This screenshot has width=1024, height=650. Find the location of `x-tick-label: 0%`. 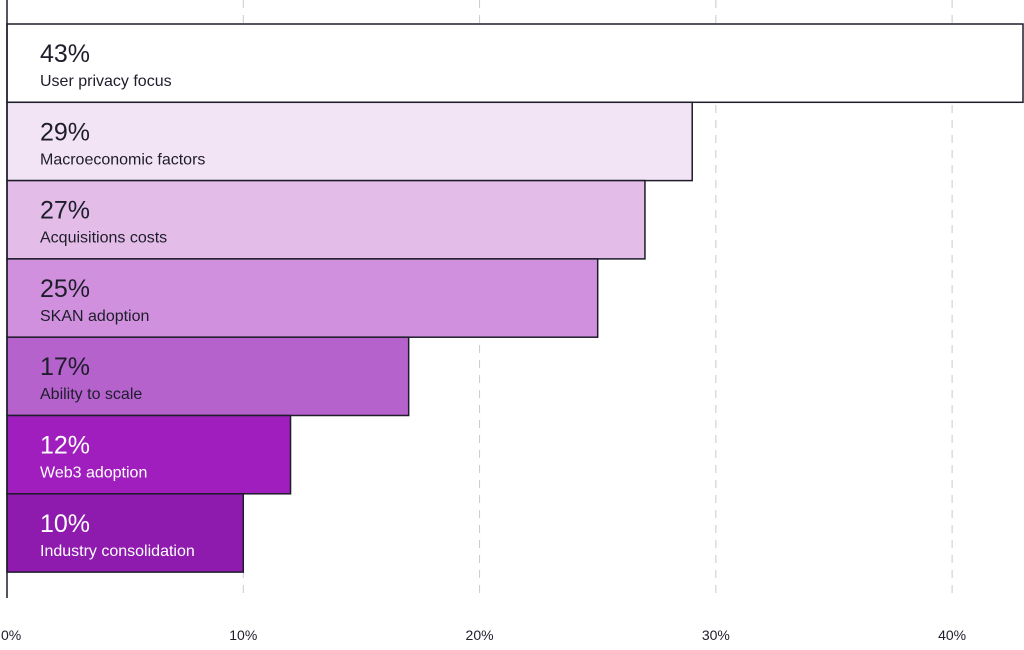

x-tick-label: 0% is located at coordinates (11, 635).